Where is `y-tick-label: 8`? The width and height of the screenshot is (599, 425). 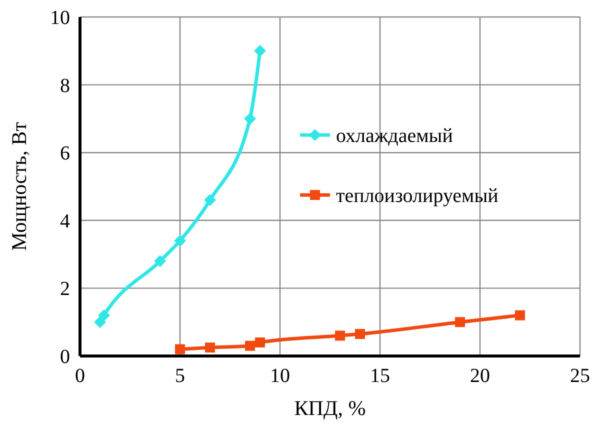 y-tick-label: 8 is located at coordinates (65, 85).